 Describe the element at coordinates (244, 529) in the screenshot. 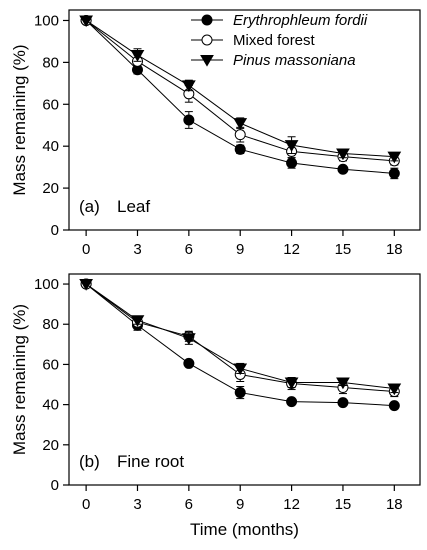

I see `x-axis-label: Time (months)` at that location.